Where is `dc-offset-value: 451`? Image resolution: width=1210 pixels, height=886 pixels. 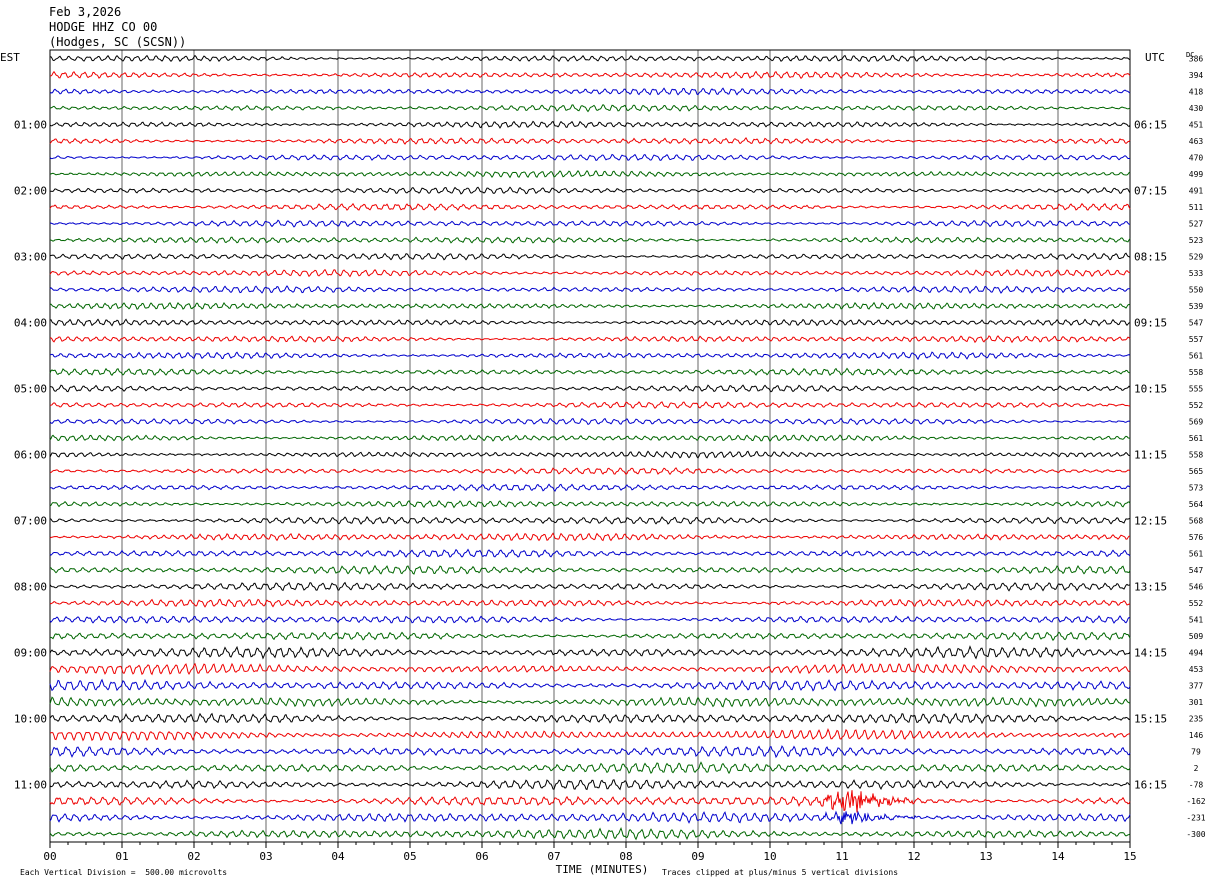
dc-offset-value: 451 is located at coordinates (1196, 125).